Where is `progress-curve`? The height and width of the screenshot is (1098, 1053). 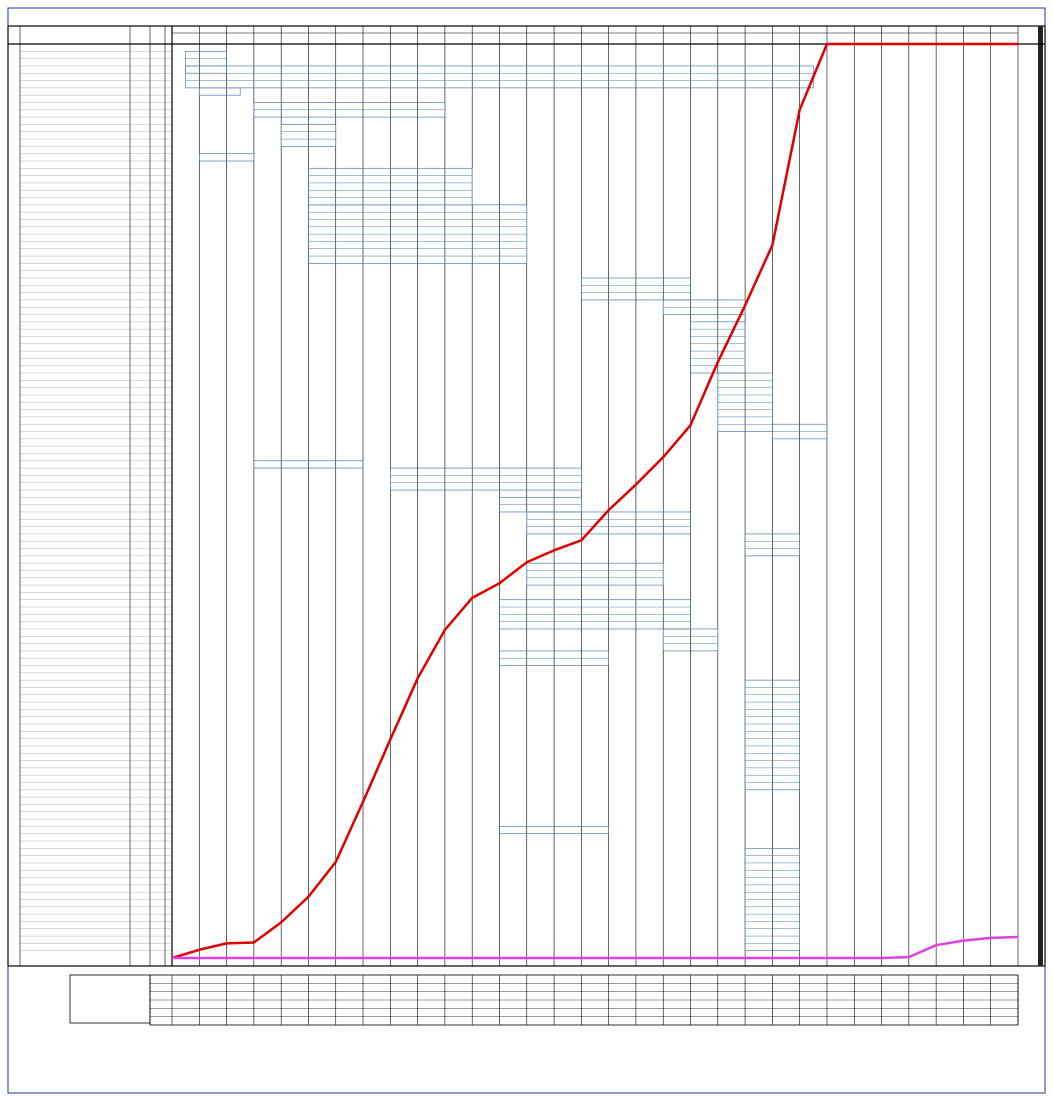
progress-curve is located at coordinates (595, 947).